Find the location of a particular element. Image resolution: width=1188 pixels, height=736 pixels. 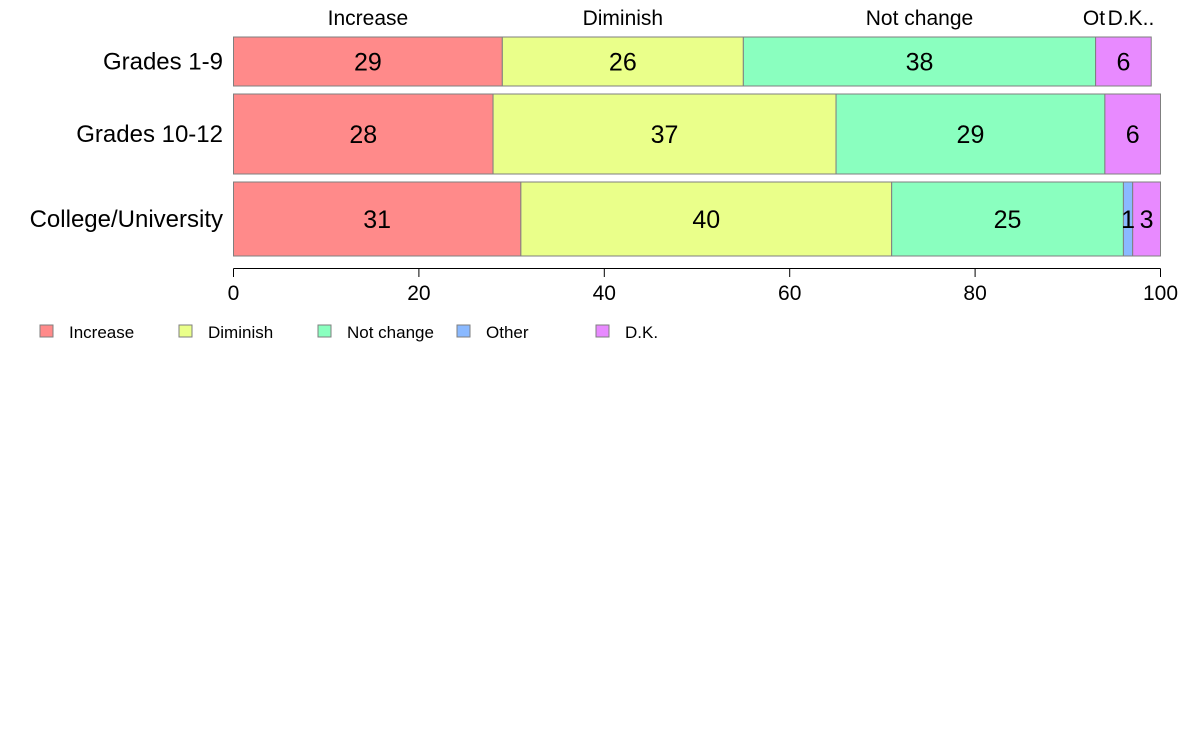

data-label: 28 is located at coordinates (363, 135).